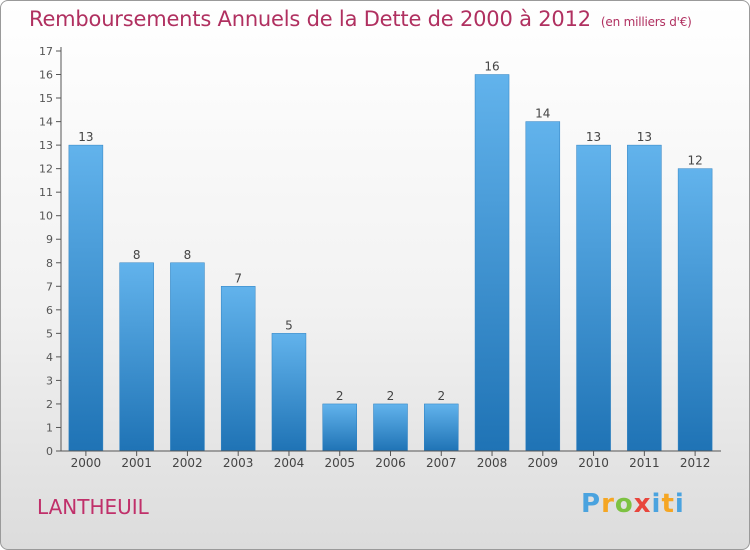  What do you see at coordinates (238, 278) in the screenshot?
I see `bar-value-label: 7` at bounding box center [238, 278].